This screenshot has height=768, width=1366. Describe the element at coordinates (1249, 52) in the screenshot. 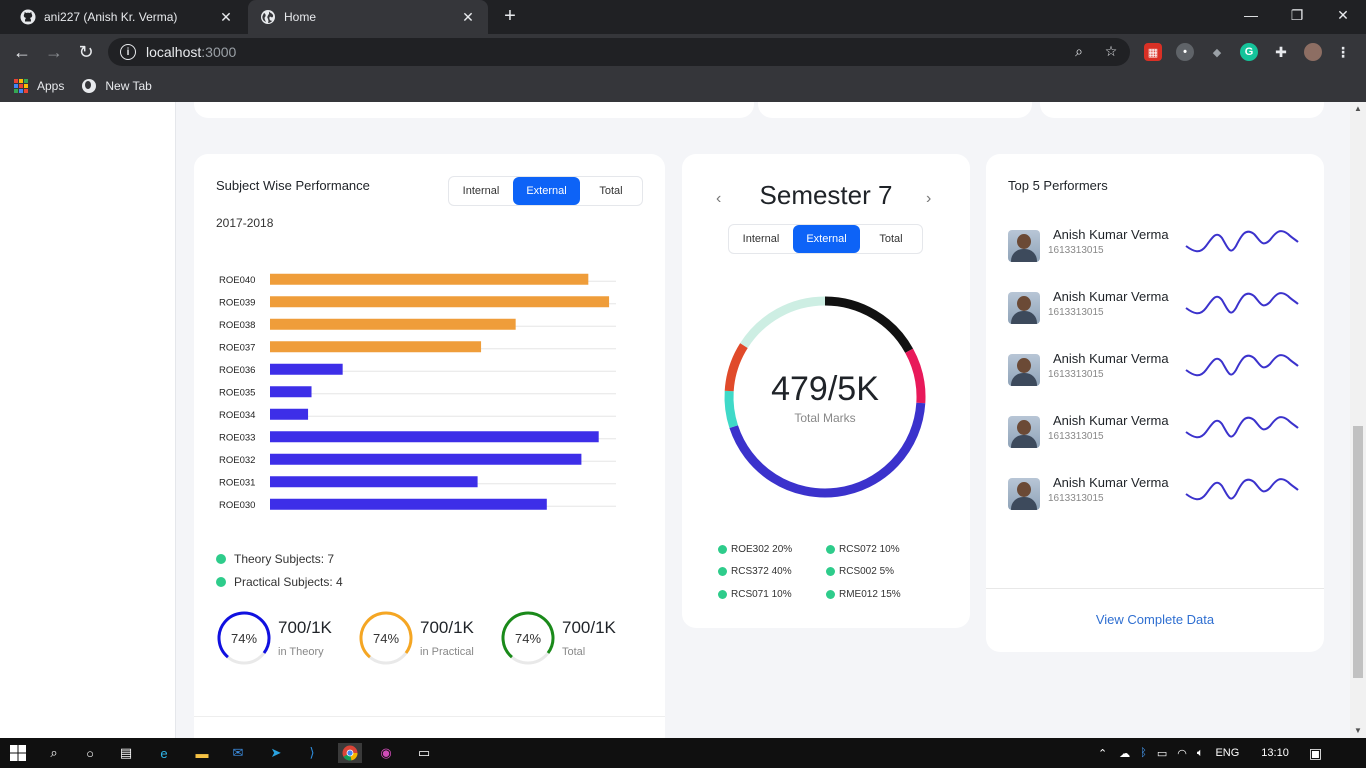

I see `grammarly-icon: G` at that location.